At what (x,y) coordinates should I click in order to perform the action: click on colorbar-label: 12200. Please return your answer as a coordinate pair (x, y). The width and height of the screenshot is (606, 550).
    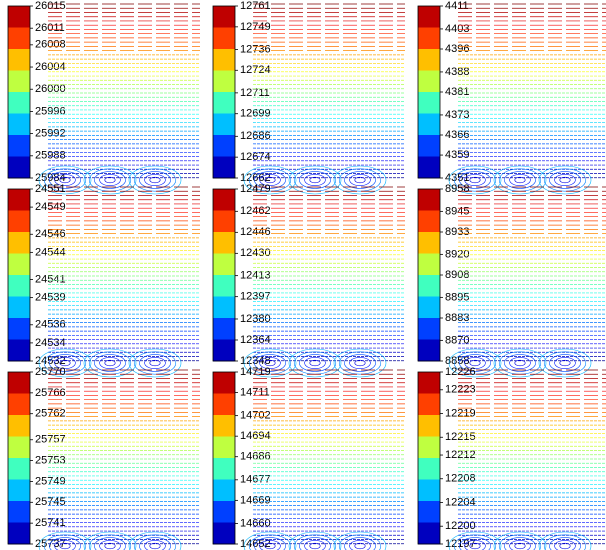
    Looking at the image, I should click on (460, 526).